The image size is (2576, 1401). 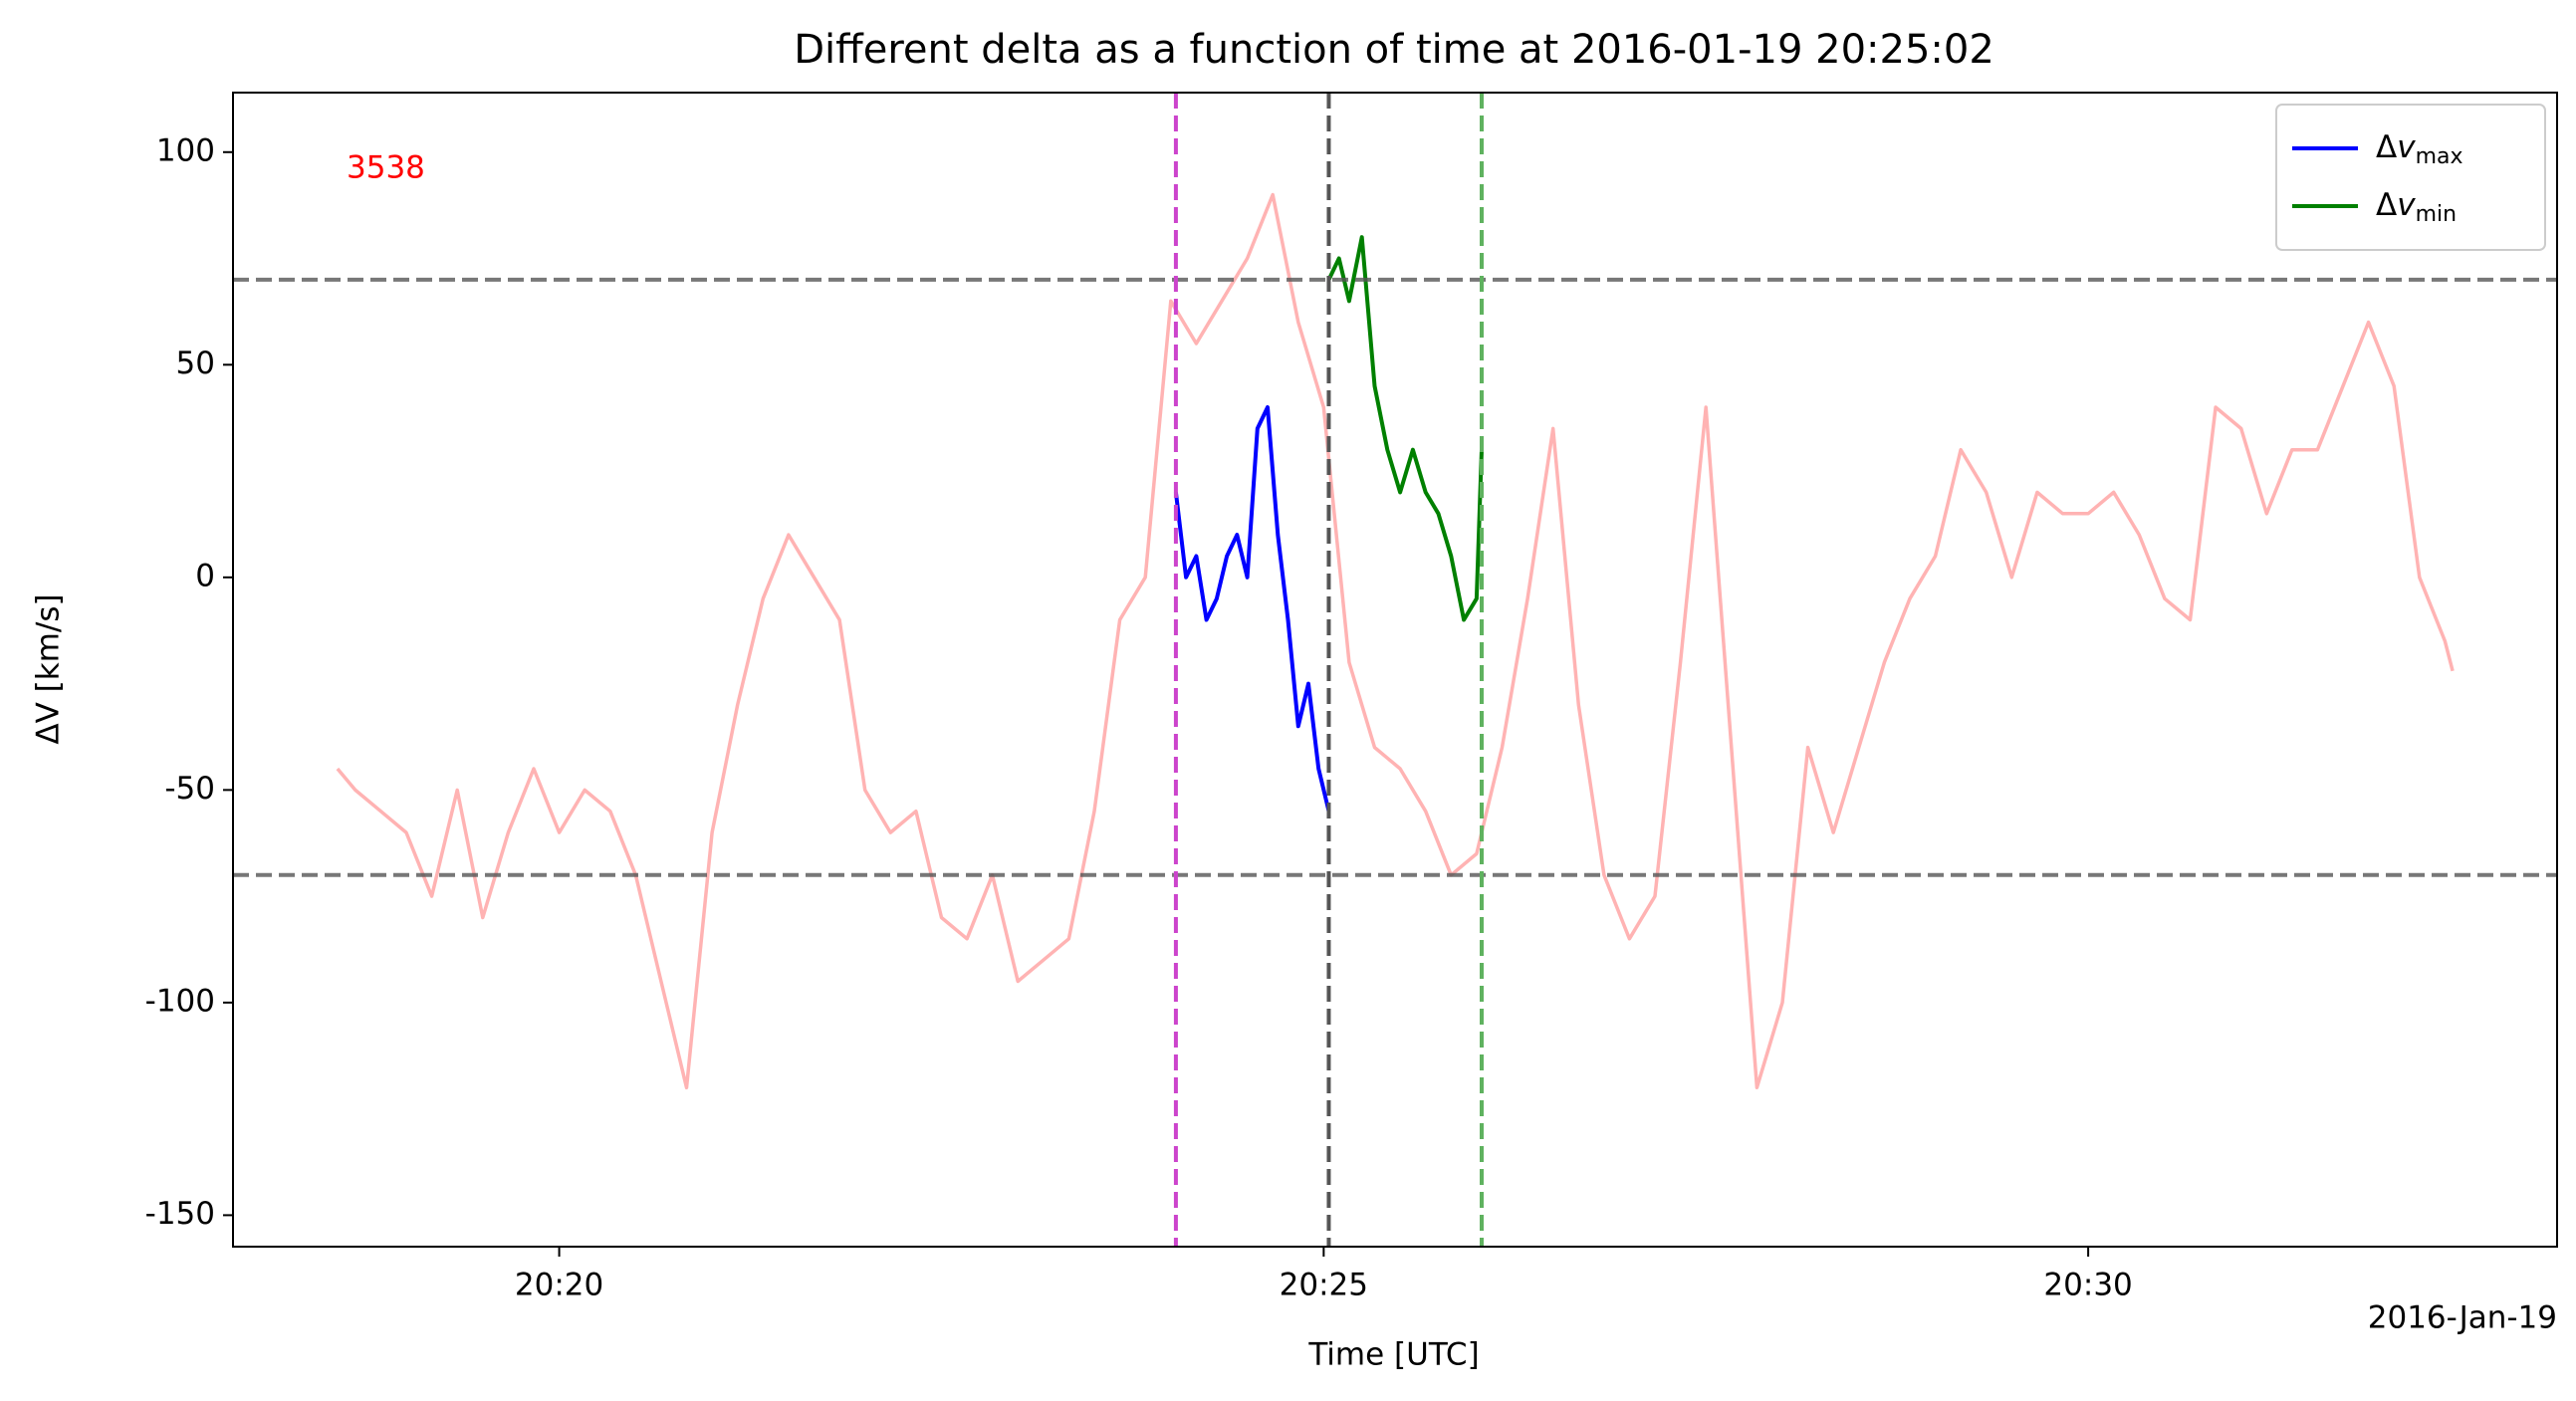 I want to click on y-axis-label: ΔV [km/s], so click(x=49, y=668).